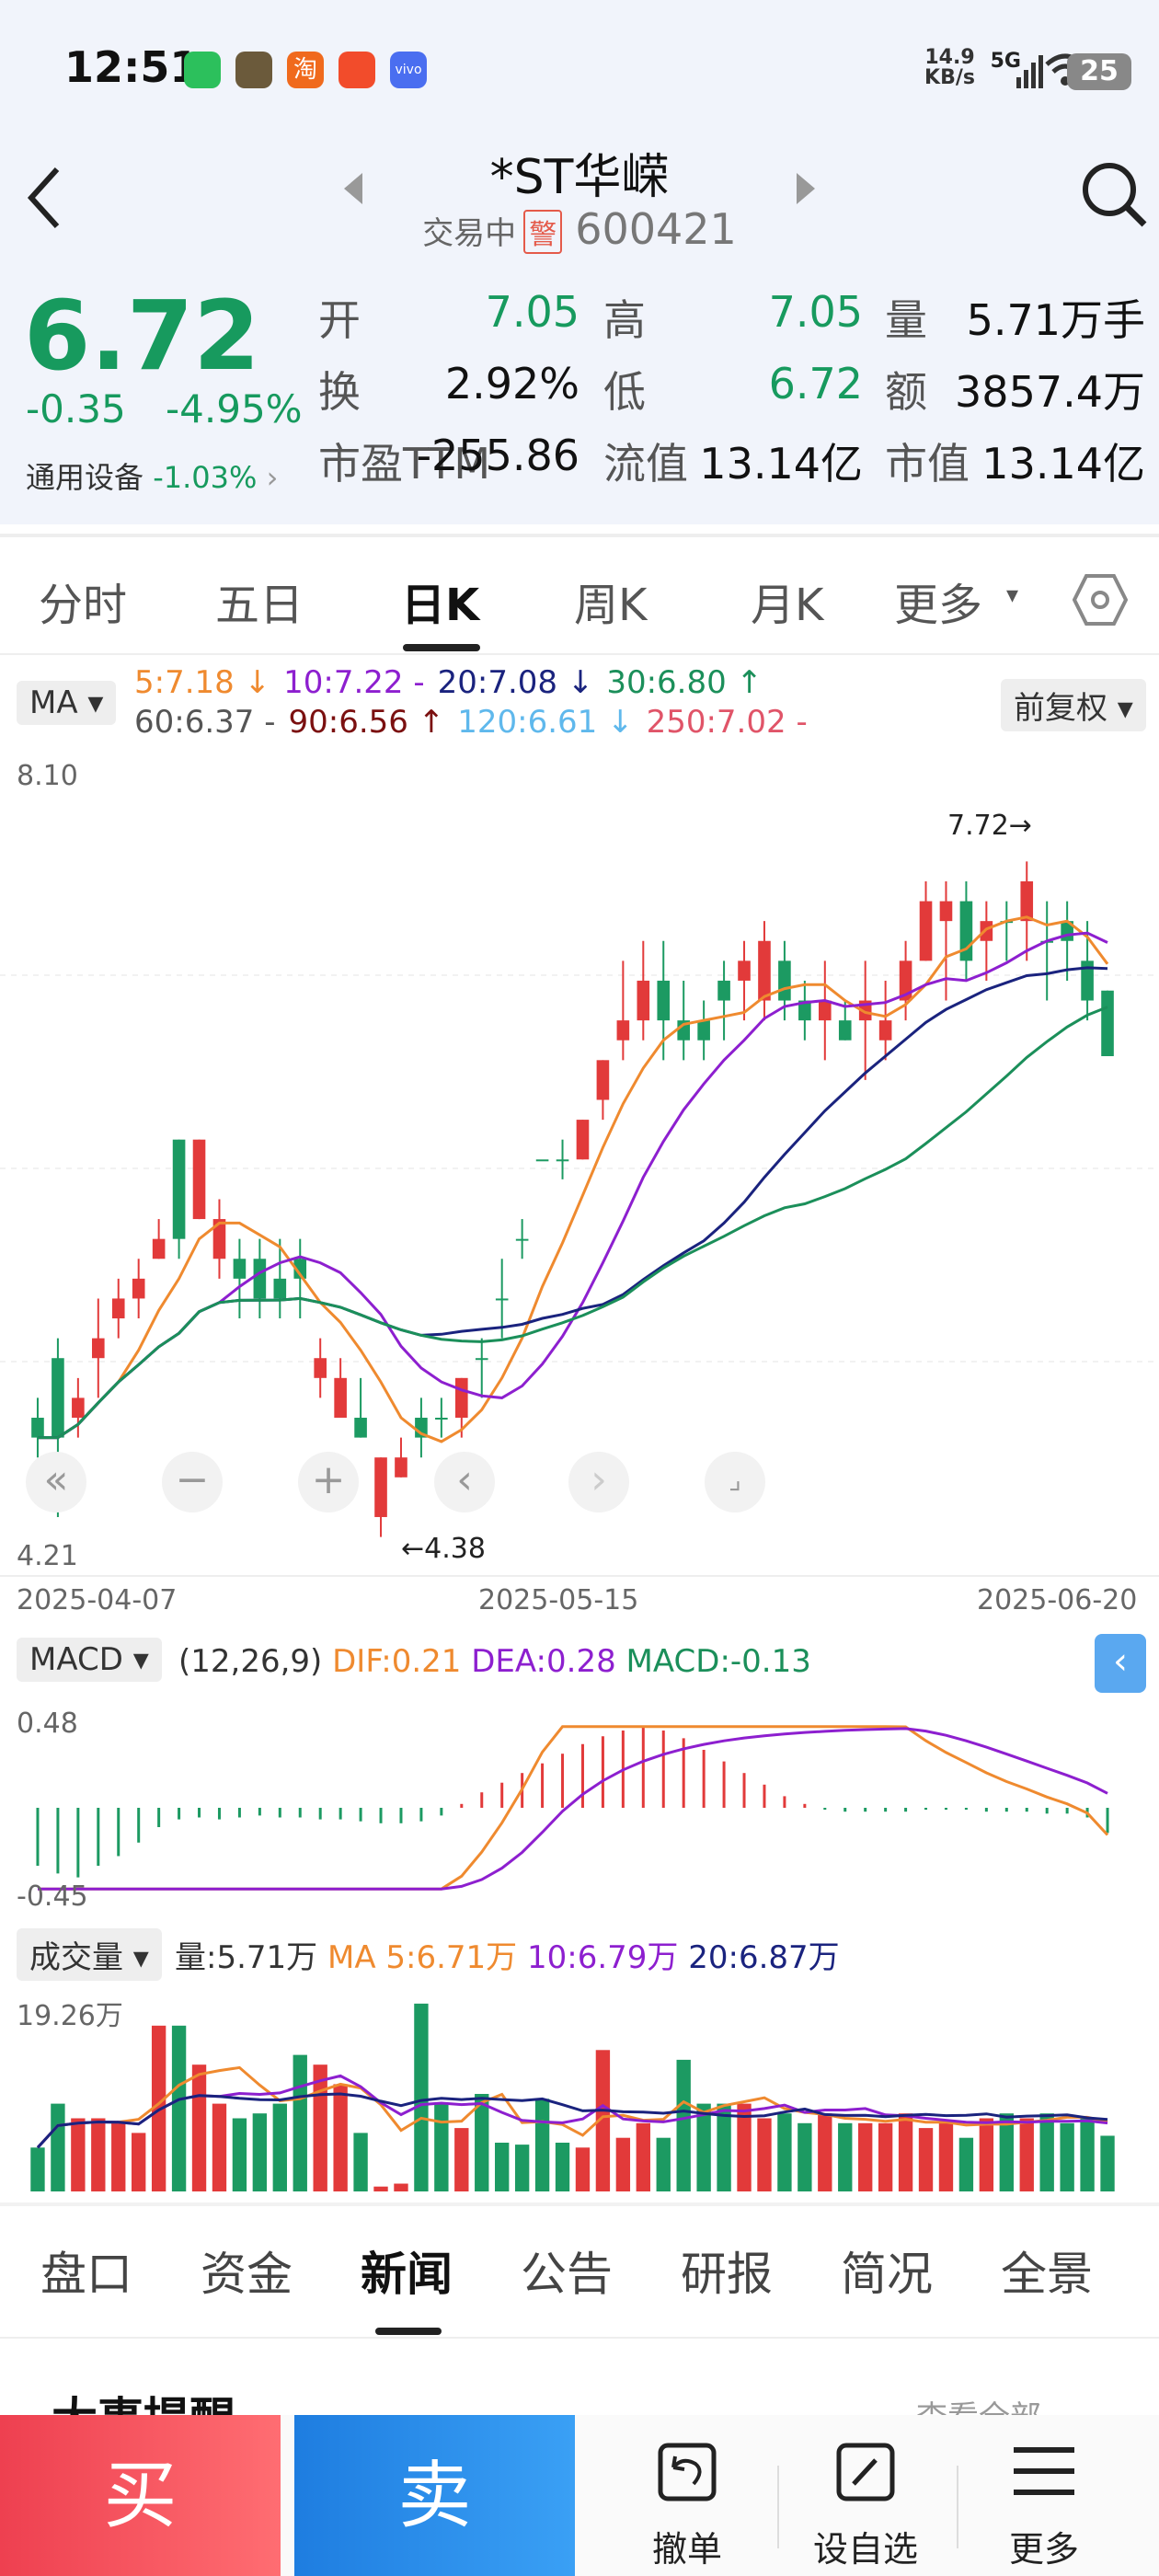 This screenshot has height=2576, width=1159. What do you see at coordinates (1113, 193) in the screenshot?
I see `search-icon` at bounding box center [1113, 193].